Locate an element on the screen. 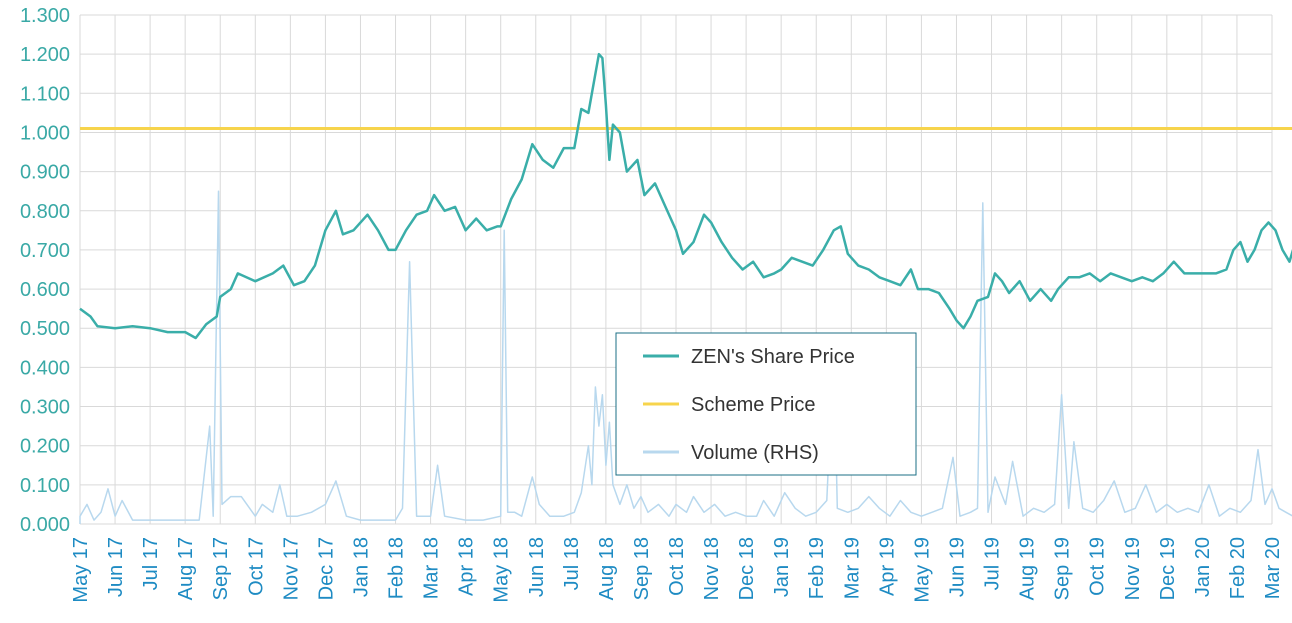  x-tick-label: Jan 18 is located at coordinates (361, 567).